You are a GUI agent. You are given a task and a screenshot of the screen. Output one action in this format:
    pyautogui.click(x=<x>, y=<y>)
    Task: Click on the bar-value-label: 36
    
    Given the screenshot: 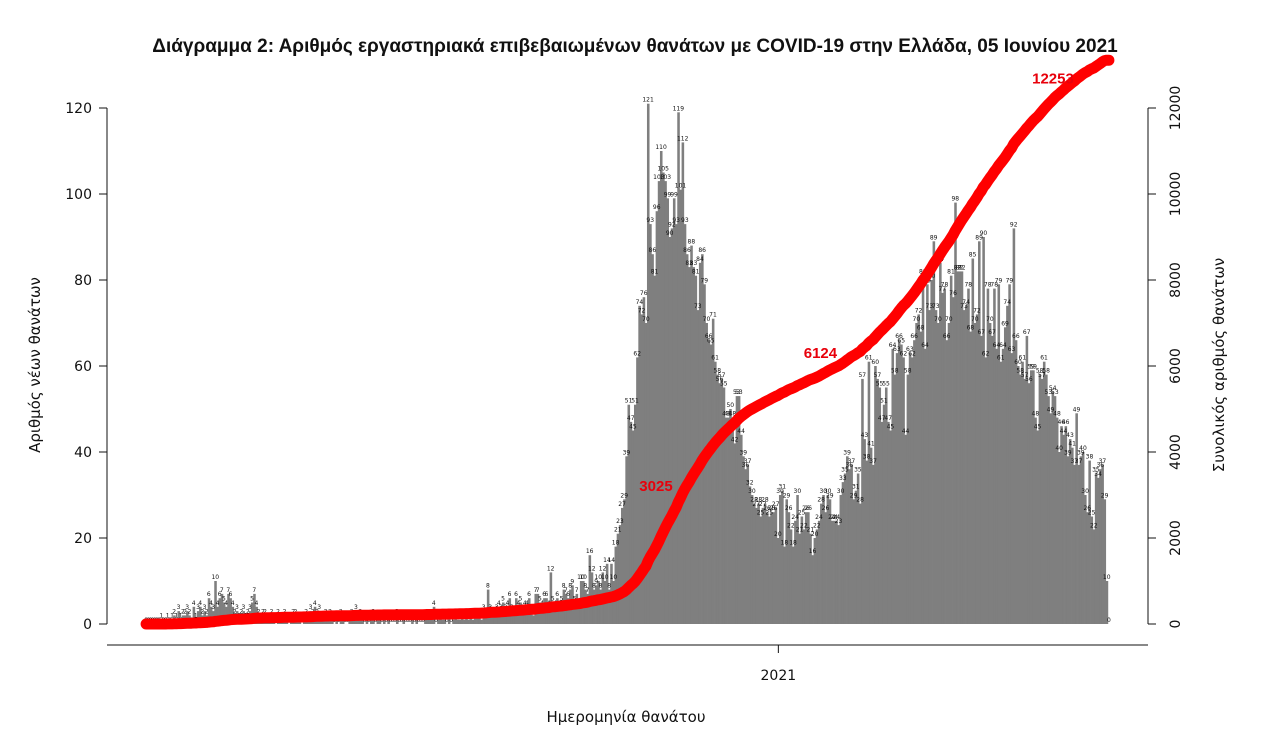 What is the action you would take?
    pyautogui.click(x=849, y=465)
    